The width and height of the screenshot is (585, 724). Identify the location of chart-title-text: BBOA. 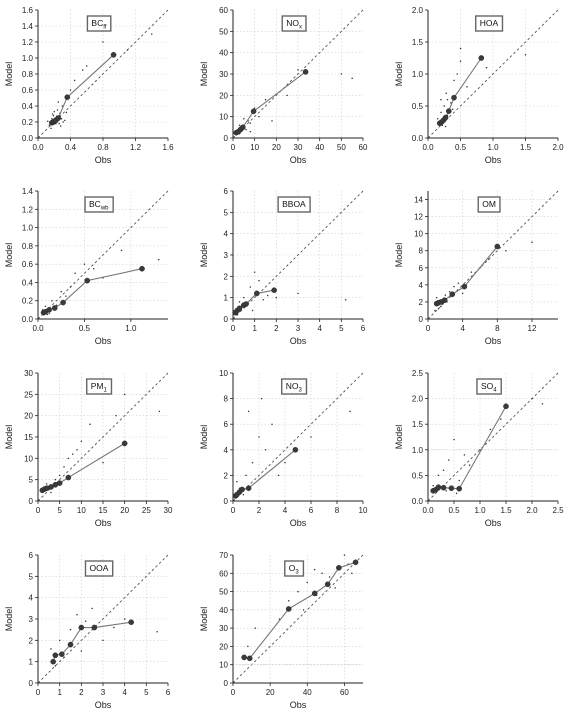
(294, 204).